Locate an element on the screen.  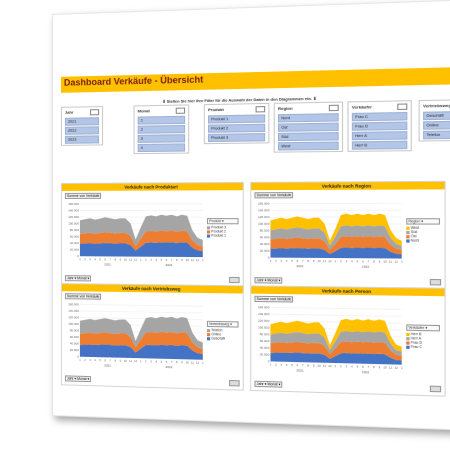
chart-title: Verkäufe nach Region is located at coordinates (347, 186).